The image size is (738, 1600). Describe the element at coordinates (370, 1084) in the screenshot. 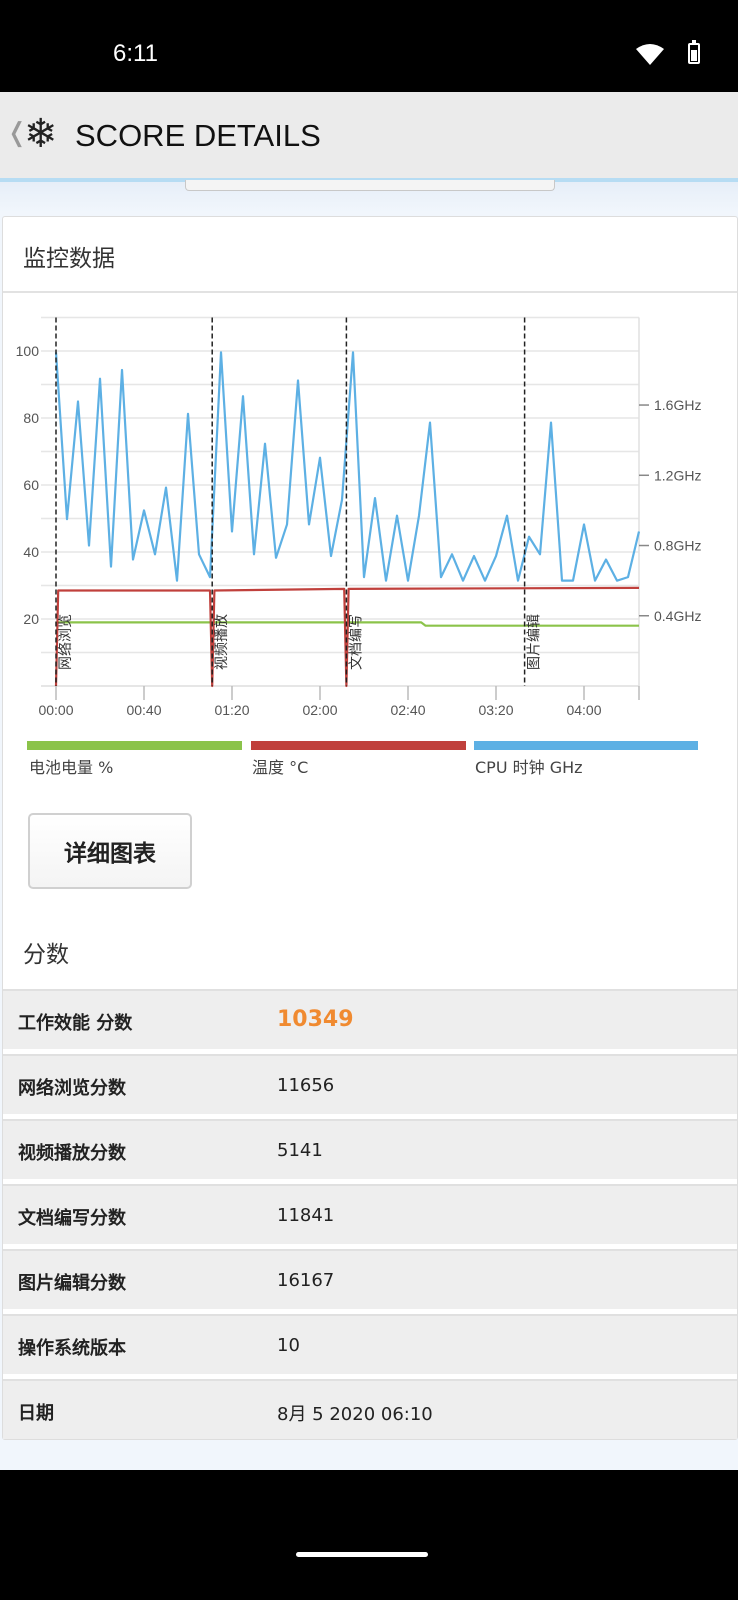

I see `table-row: 网络浏览分数 11656` at that location.